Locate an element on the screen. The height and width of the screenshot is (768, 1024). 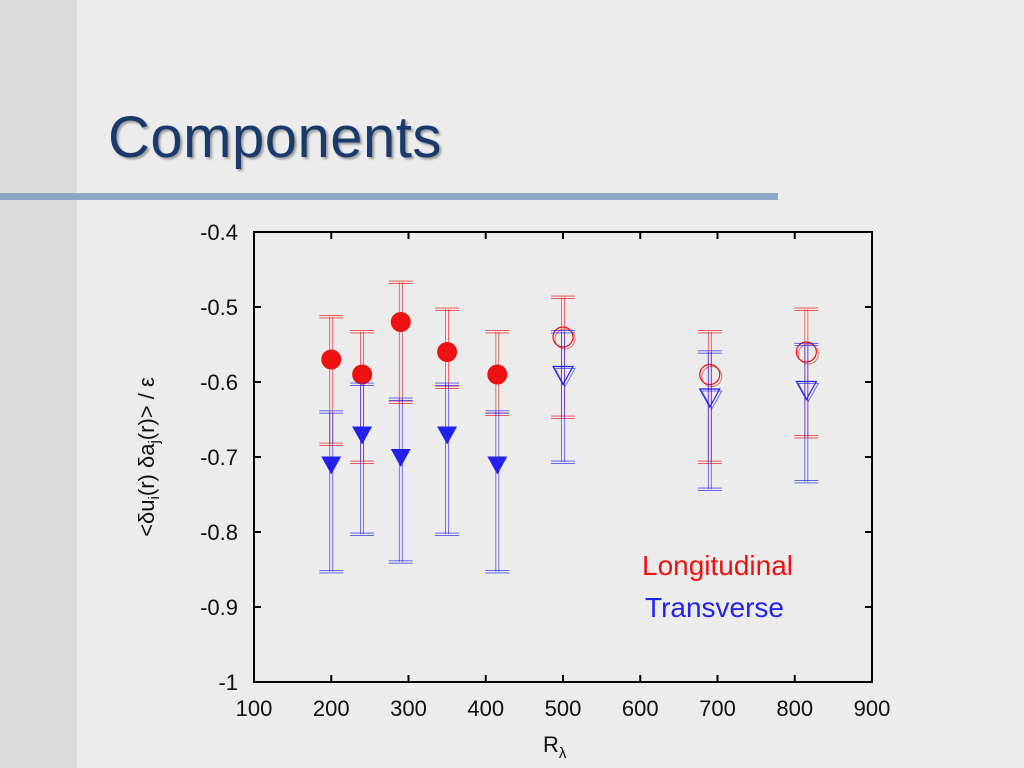
x-tick-label: 700 is located at coordinates (717, 708).